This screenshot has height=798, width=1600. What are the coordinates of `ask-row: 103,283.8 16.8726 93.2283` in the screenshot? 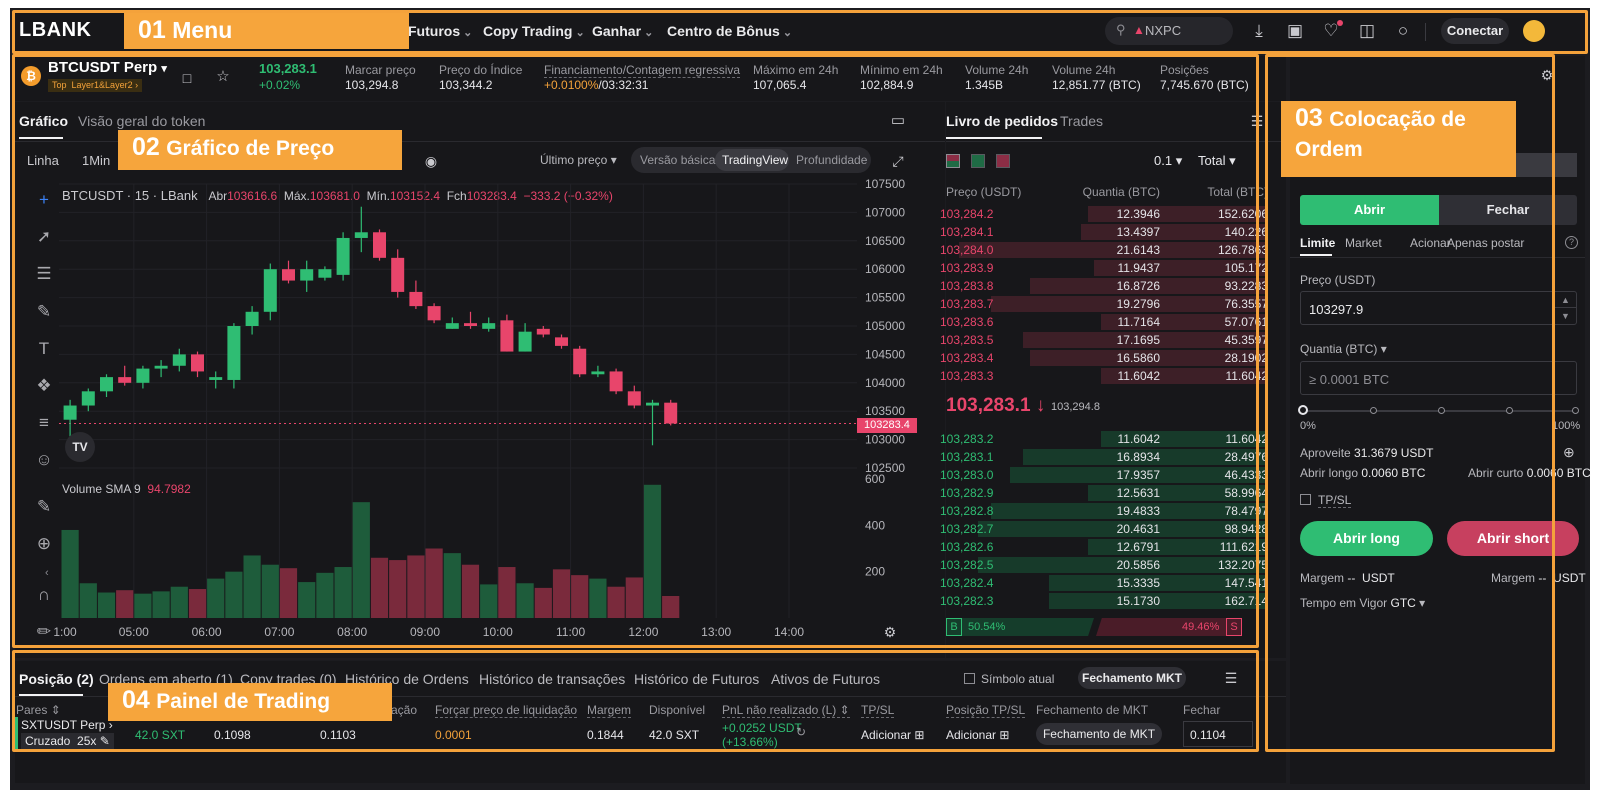 It's located at (1104, 286).